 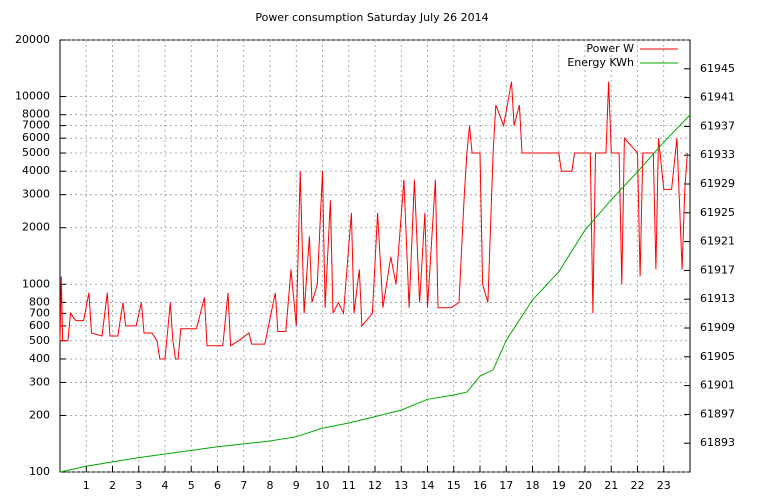 What do you see at coordinates (39, 381) in the screenshot?
I see `y-tick-label: 300` at bounding box center [39, 381].